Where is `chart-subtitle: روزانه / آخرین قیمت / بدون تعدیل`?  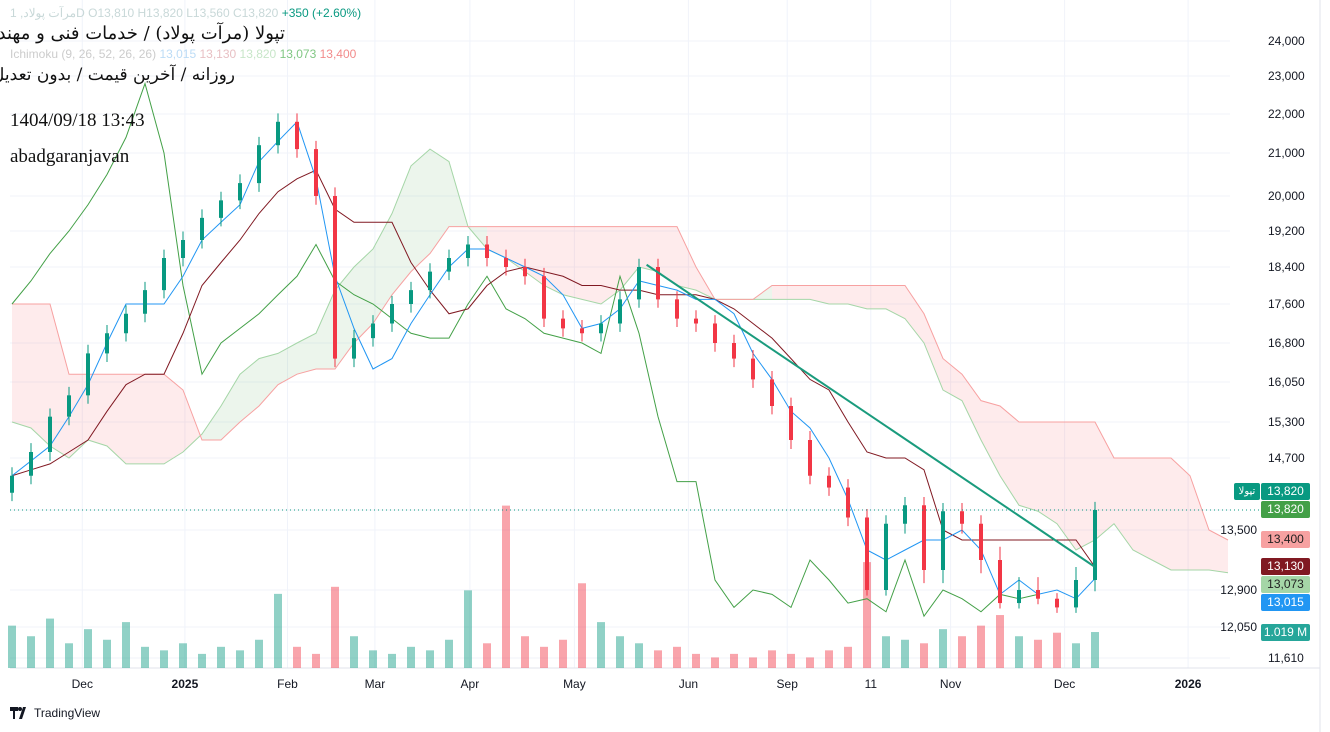 chart-subtitle: روزانه / آخرین قیمت / بدون تعدیل is located at coordinates (117, 75).